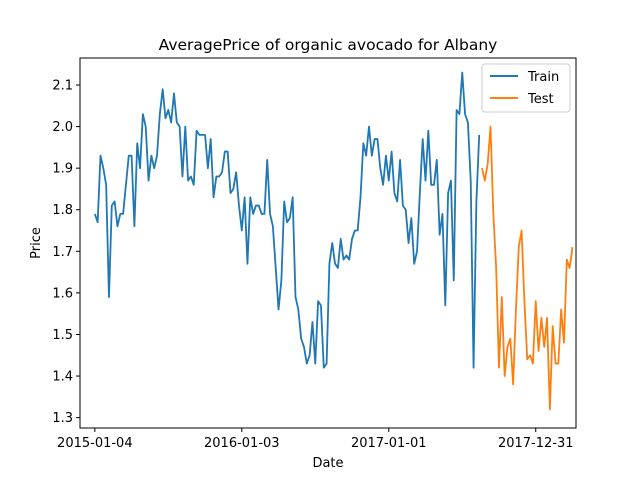  Describe the element at coordinates (62, 377) in the screenshot. I see `y-tick-label: 1.4` at that location.